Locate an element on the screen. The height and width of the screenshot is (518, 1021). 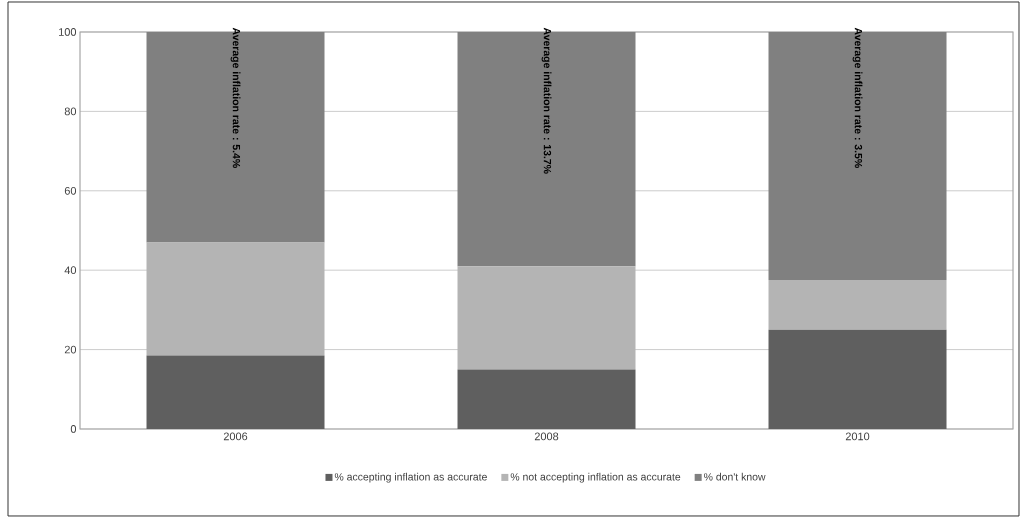
legend-label: % not accepting inflation as accurate is located at coordinates (595, 477).